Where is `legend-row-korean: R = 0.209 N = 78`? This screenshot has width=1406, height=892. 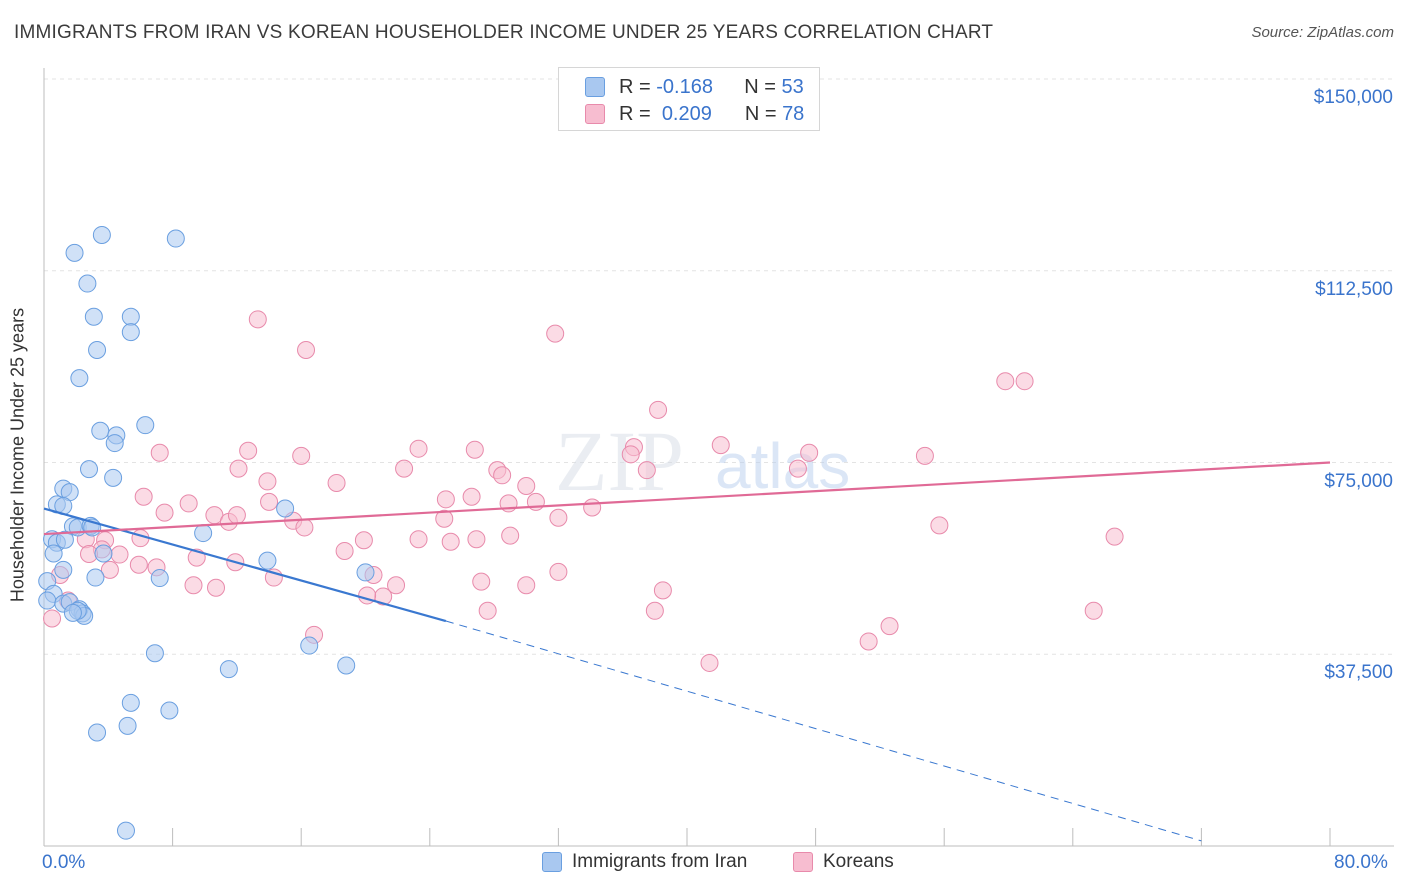
legend-row-korean: R = 0.209 N = 78 is located at coordinates (694, 114).